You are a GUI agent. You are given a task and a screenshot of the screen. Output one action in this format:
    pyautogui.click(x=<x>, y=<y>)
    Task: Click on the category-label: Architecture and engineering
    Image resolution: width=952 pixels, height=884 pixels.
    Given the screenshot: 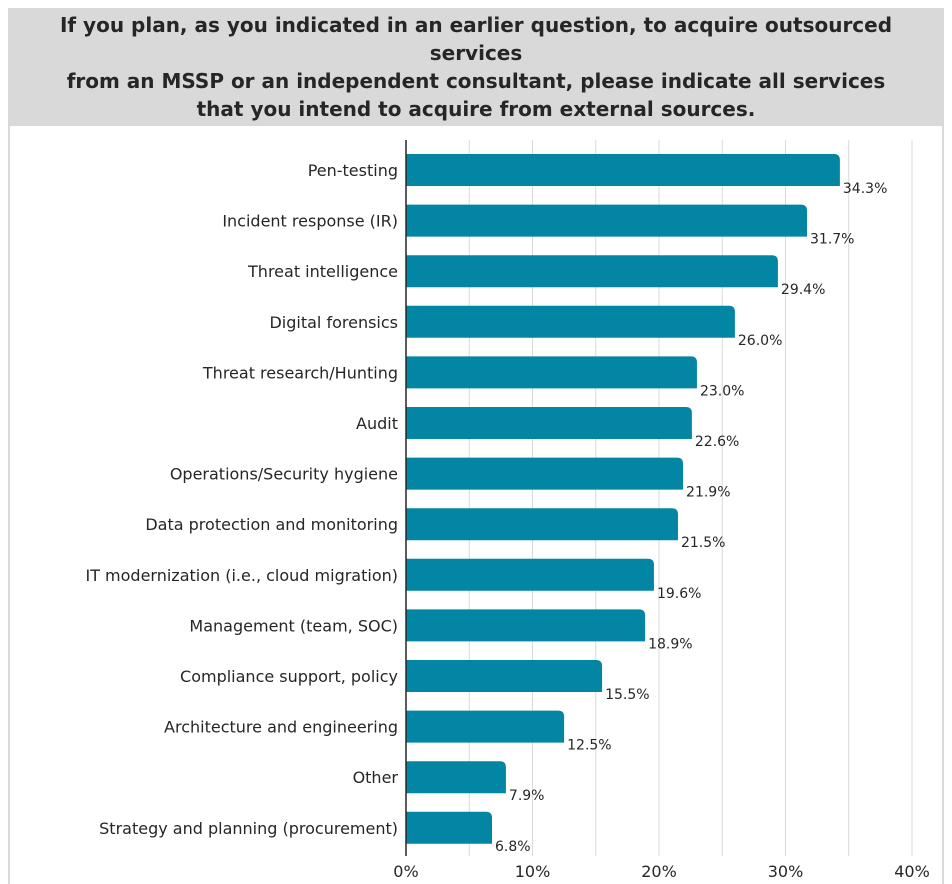 What is the action you would take?
    pyautogui.click(x=281, y=727)
    